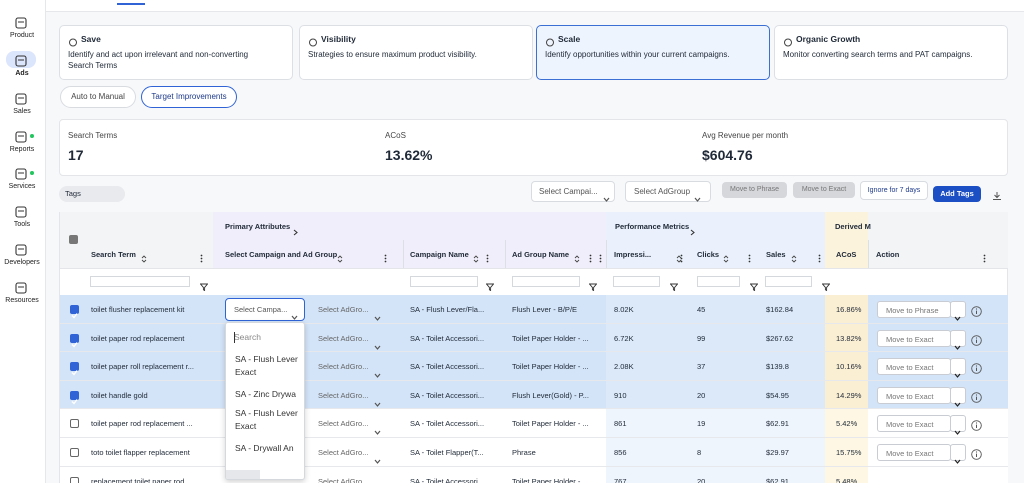 Image resolution: width=1024 pixels, height=483 pixels. What do you see at coordinates (439, 254) in the screenshot?
I see `column-header: Campaign Name` at bounding box center [439, 254].